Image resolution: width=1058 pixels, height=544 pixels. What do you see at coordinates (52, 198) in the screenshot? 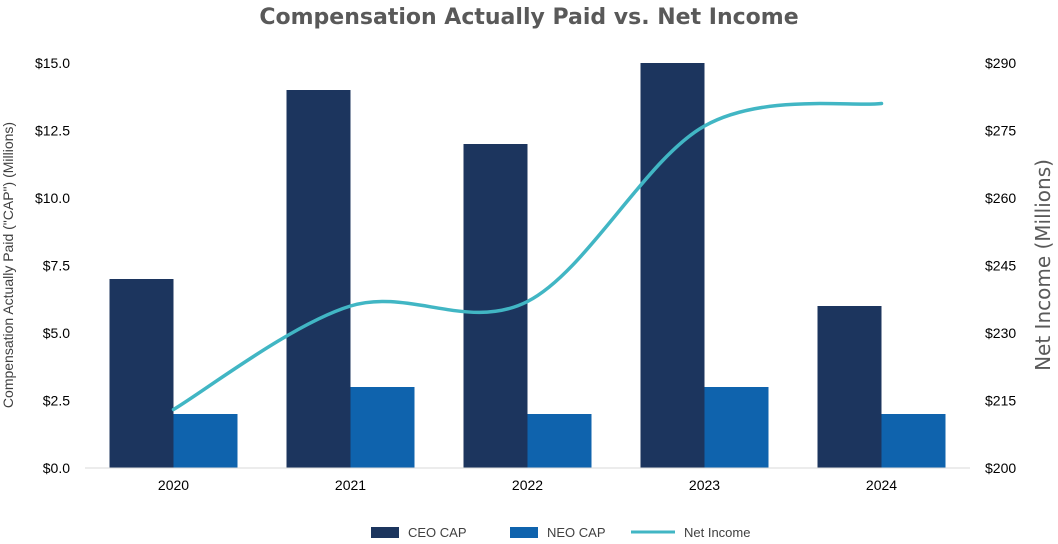
I see `y-tick-label: $10.0` at bounding box center [52, 198].